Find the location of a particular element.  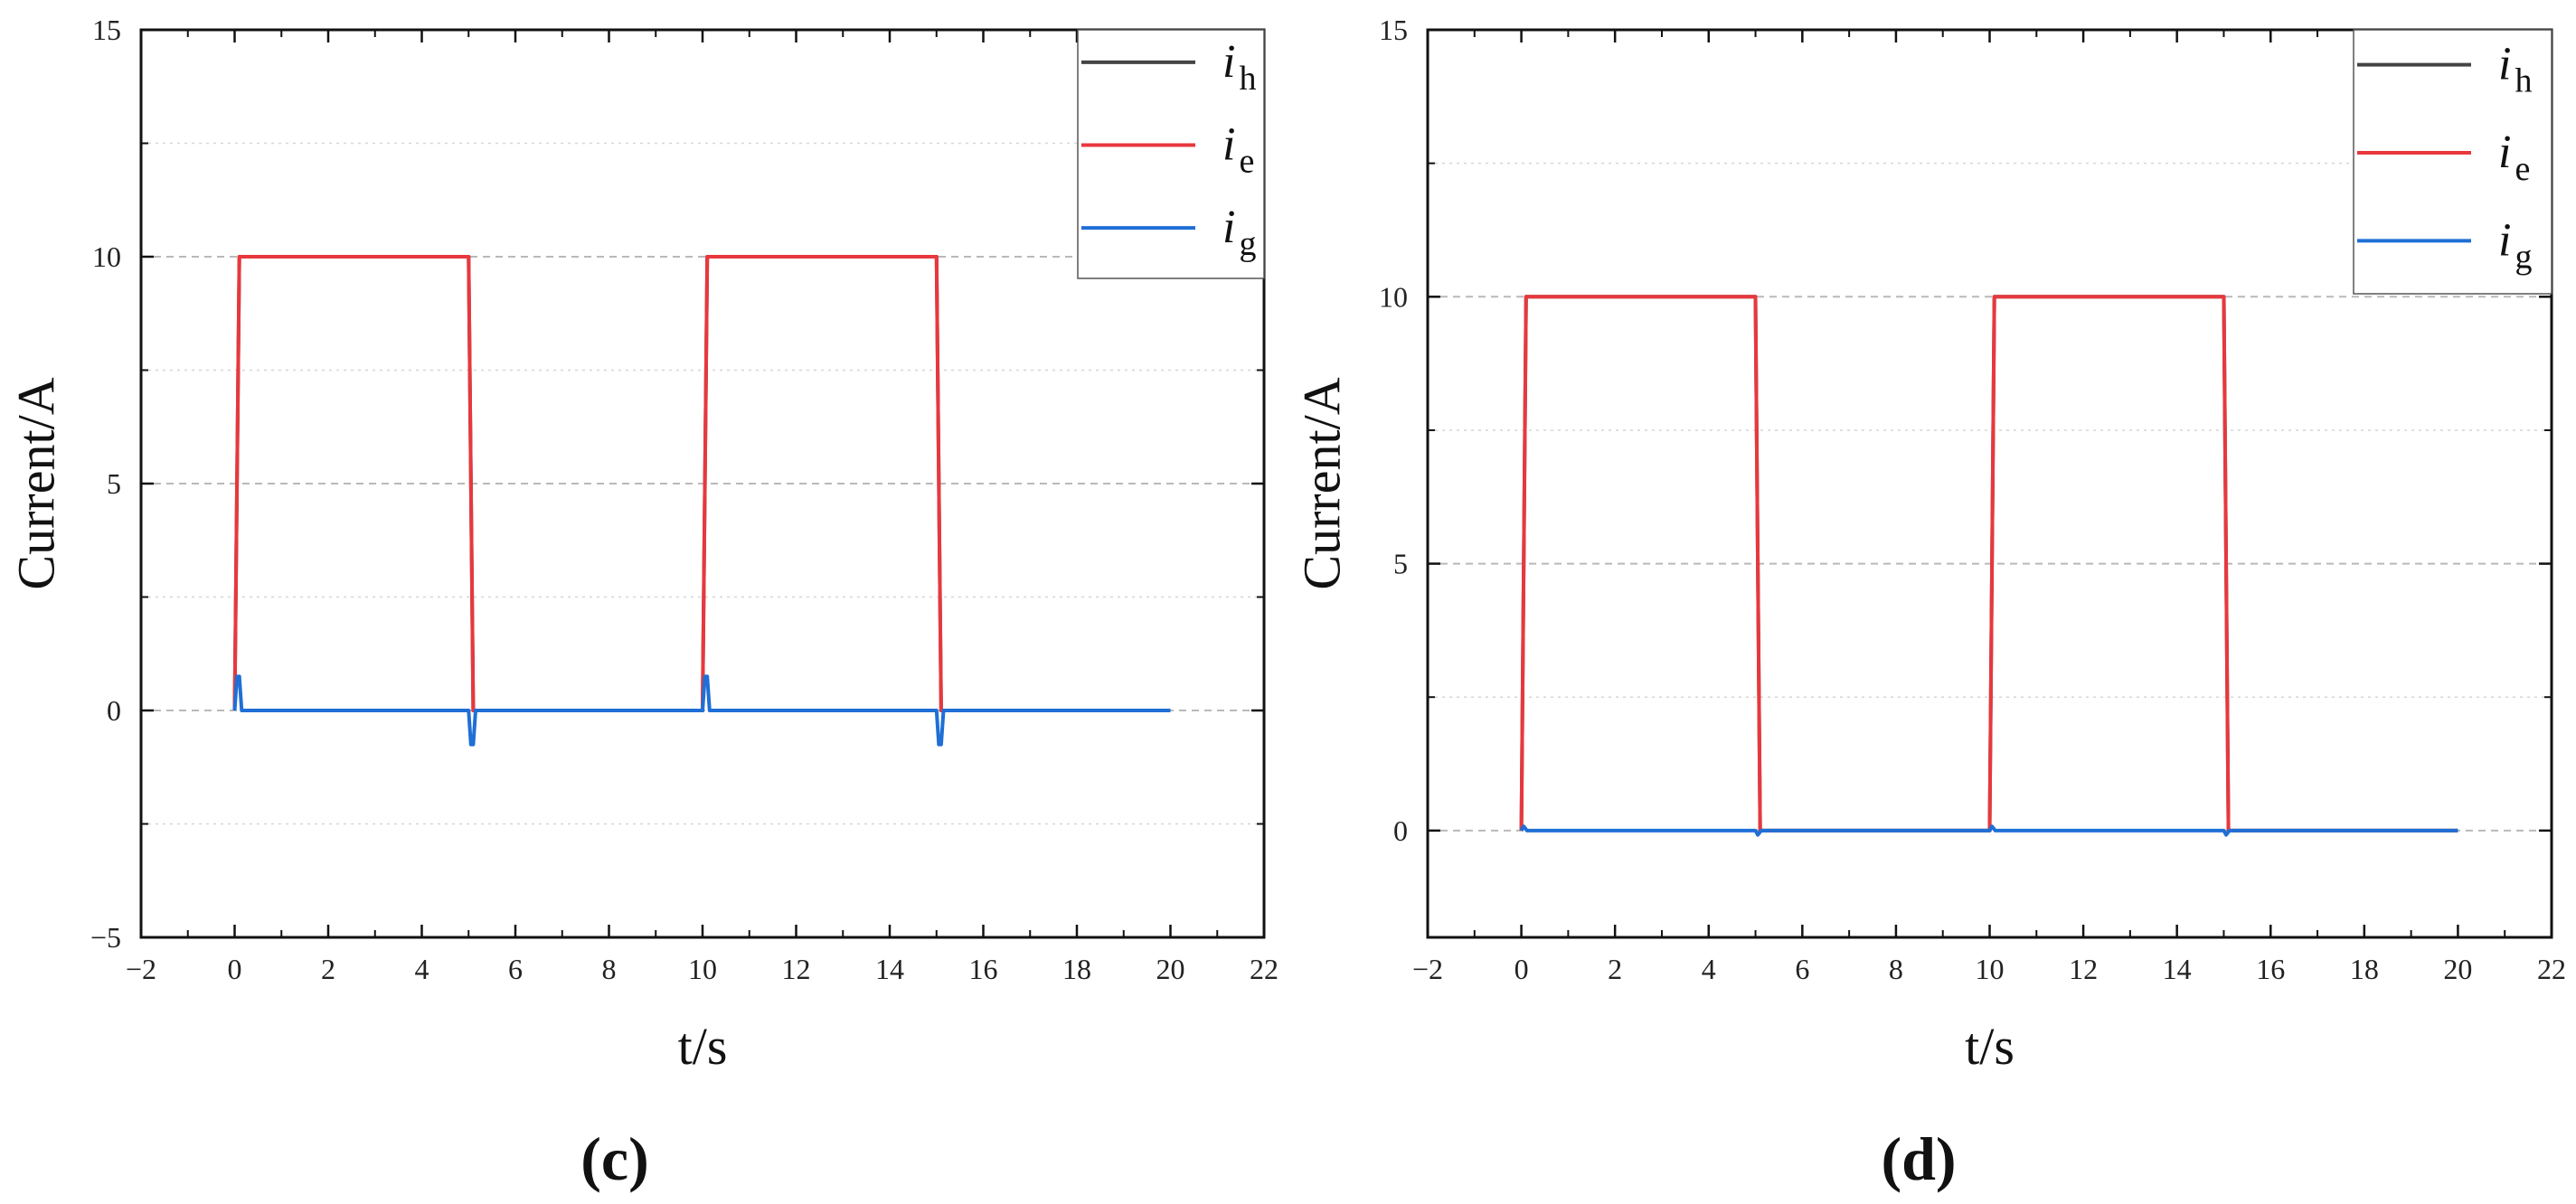

panel-label: (d) is located at coordinates (1919, 1158).